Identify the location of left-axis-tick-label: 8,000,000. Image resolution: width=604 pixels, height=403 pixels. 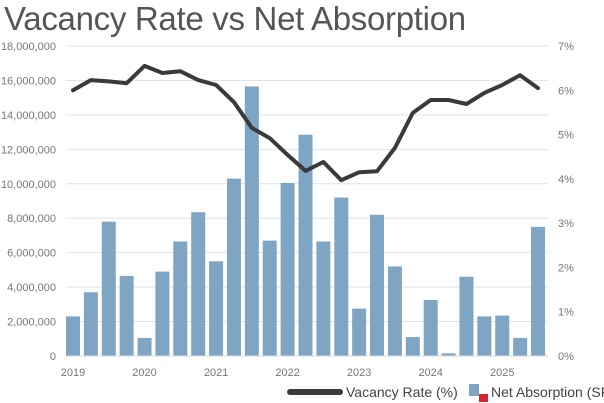
(31, 219).